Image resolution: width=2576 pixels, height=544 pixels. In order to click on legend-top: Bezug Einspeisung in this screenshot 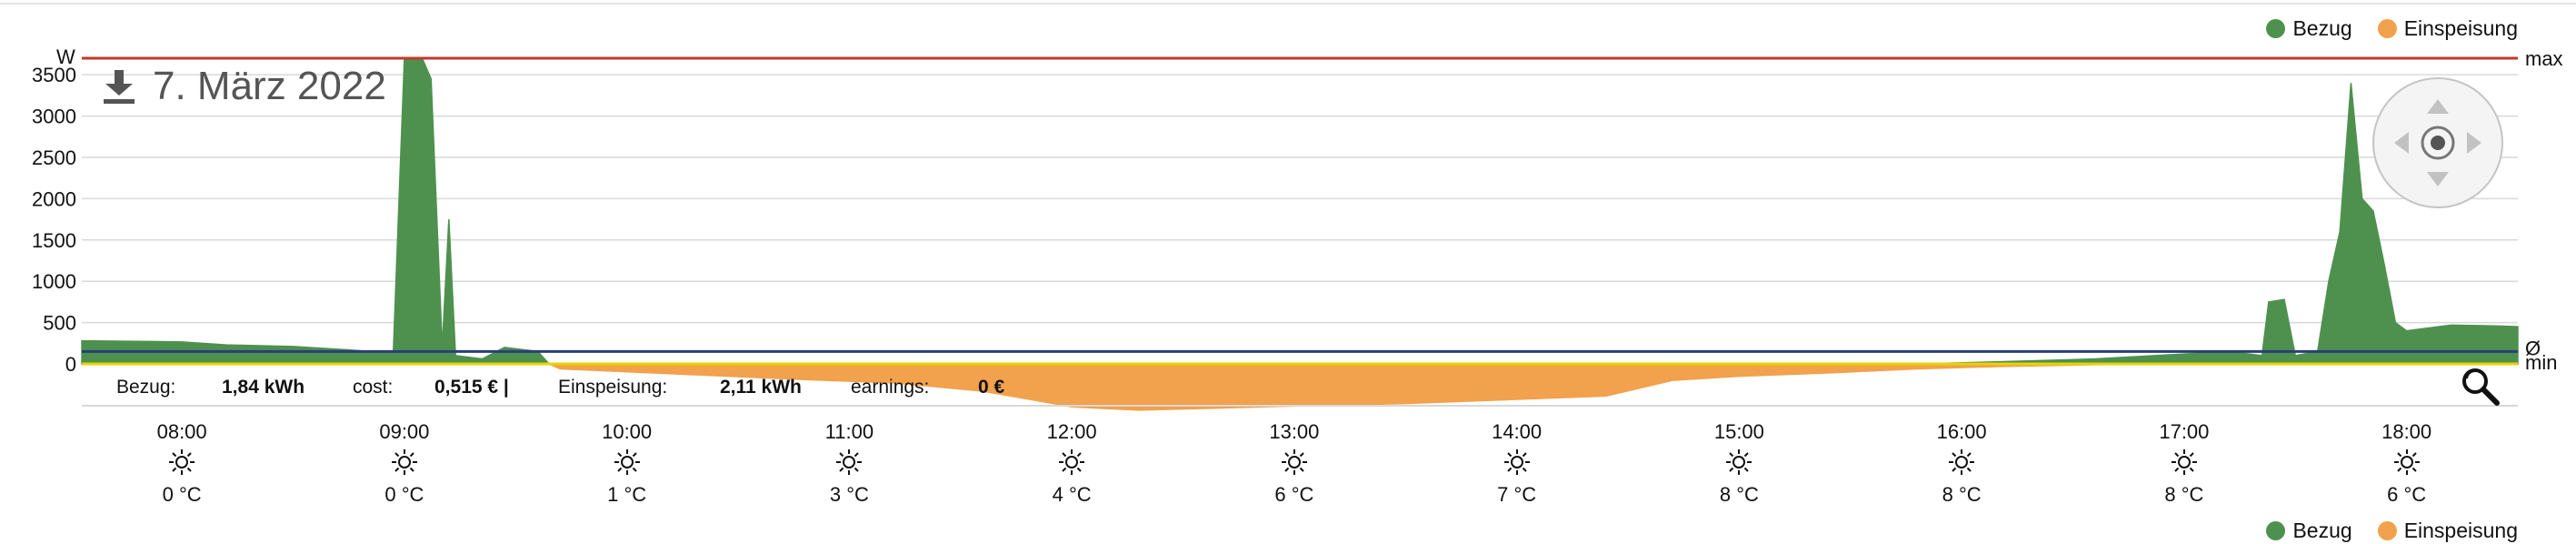, I will do `click(2392, 28)`.